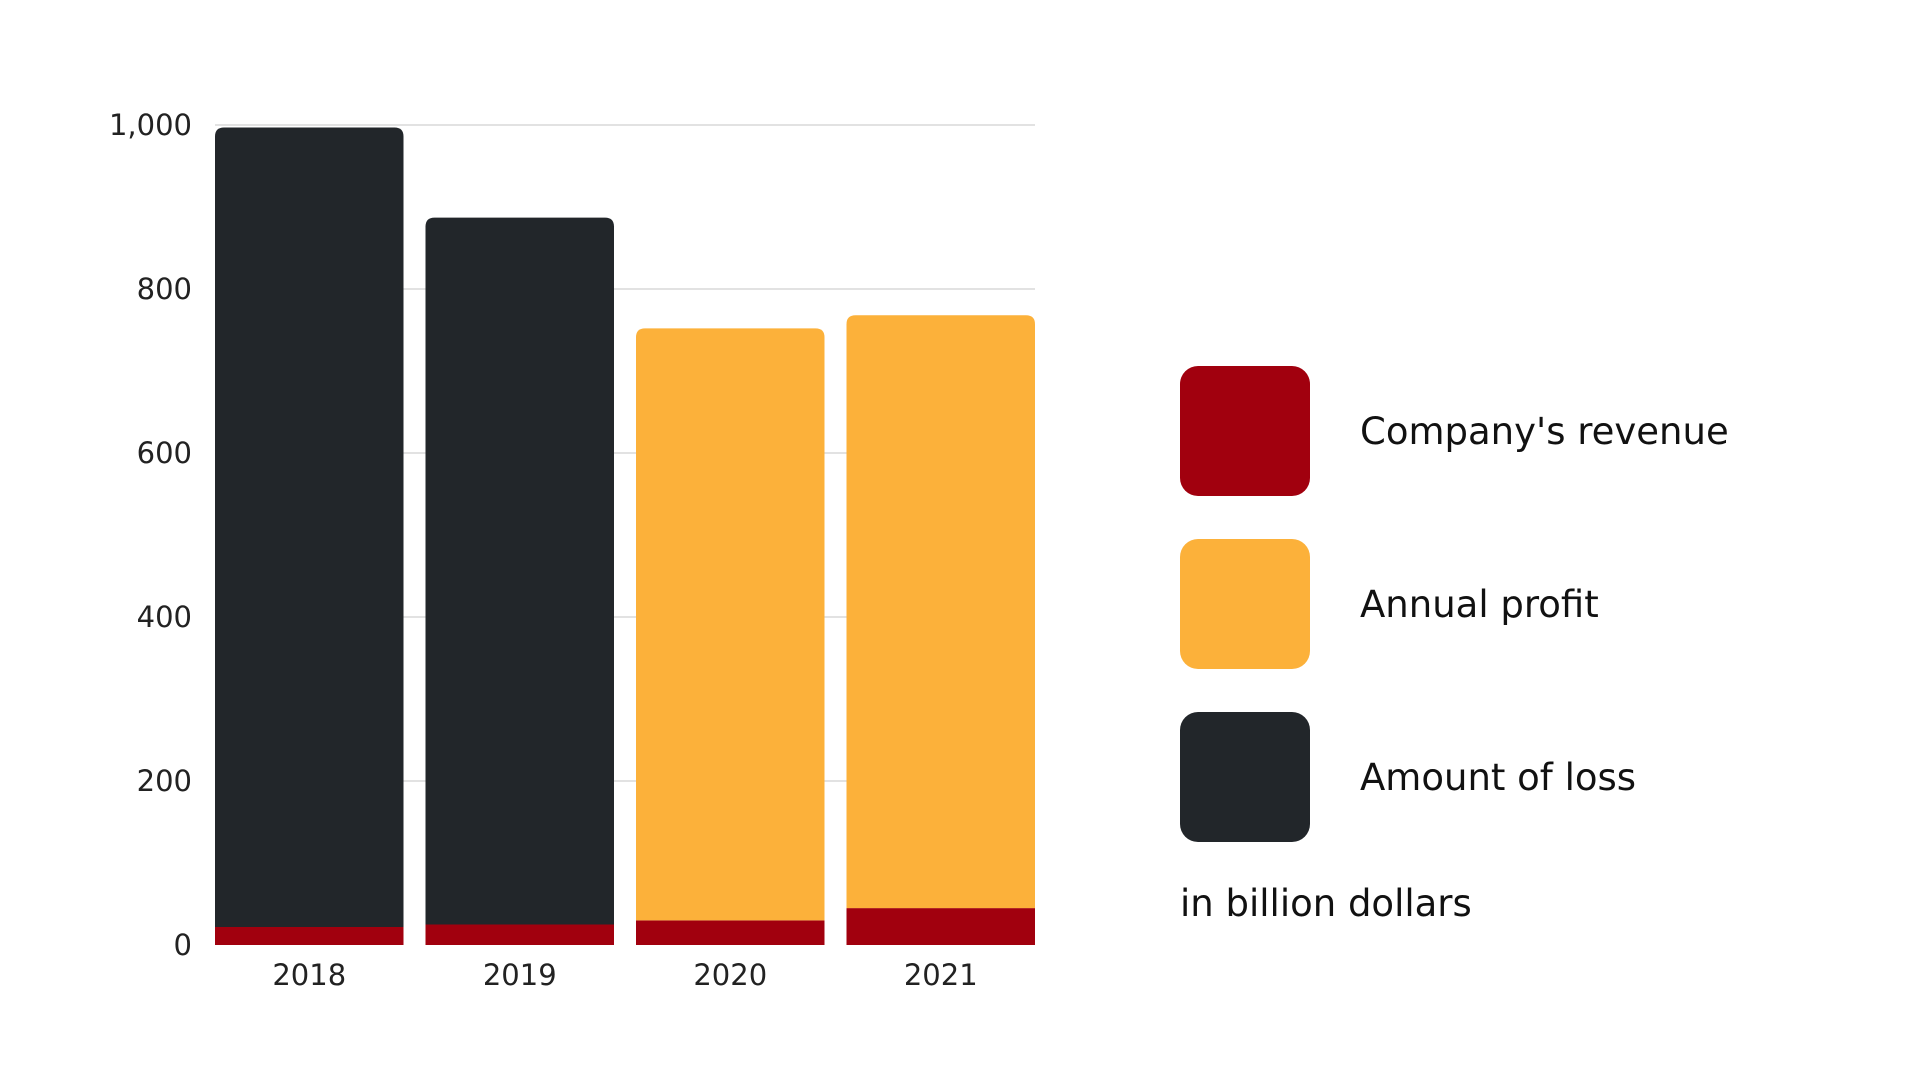 This screenshot has width=1920, height=1080. I want to click on y-tick-label: 400, so click(164, 617).